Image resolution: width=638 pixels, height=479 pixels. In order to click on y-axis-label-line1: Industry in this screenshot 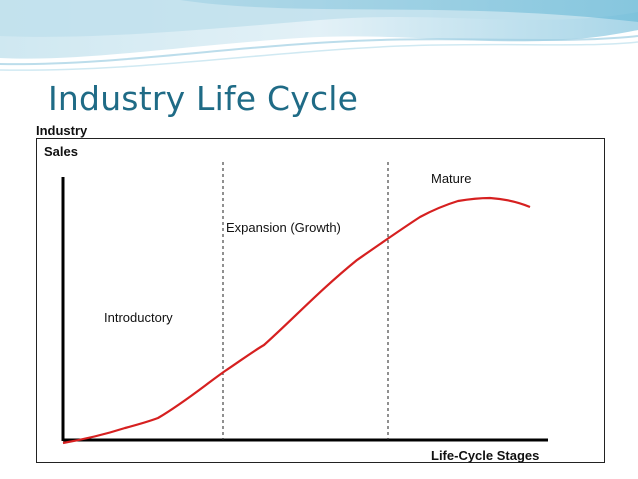, I will do `click(62, 130)`.